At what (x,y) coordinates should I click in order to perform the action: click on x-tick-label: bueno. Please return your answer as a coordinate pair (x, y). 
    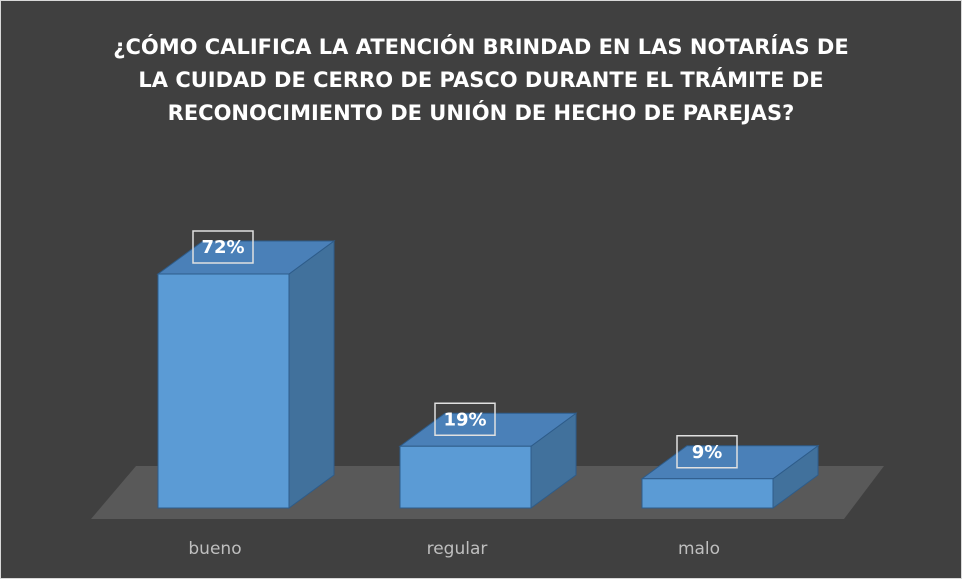
    Looking at the image, I should click on (214, 549).